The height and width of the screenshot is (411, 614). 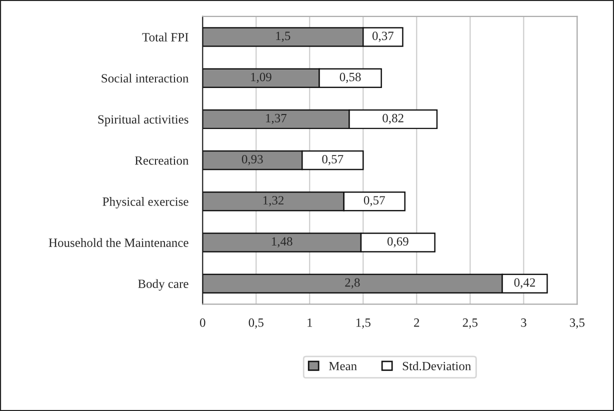 I want to click on data-label: 1,48, so click(x=282, y=242).